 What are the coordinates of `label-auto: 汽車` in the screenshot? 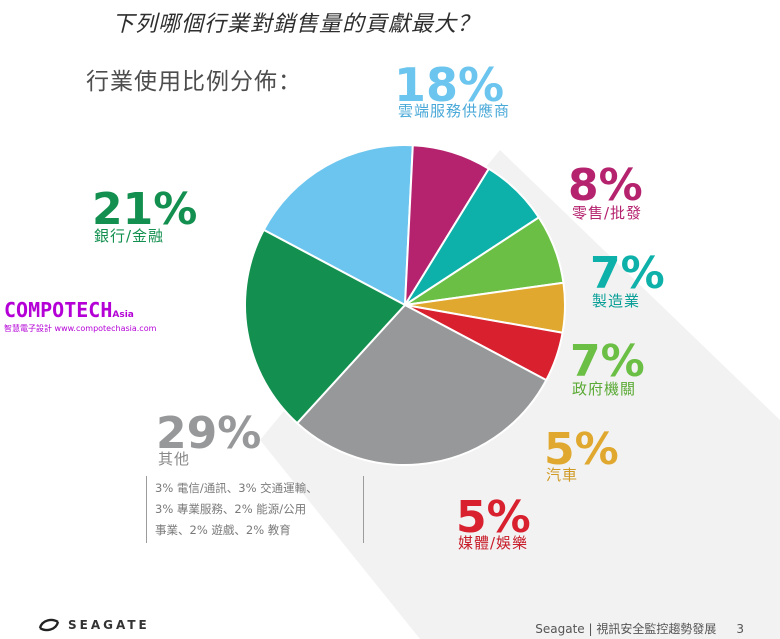 It's located at (562, 475).